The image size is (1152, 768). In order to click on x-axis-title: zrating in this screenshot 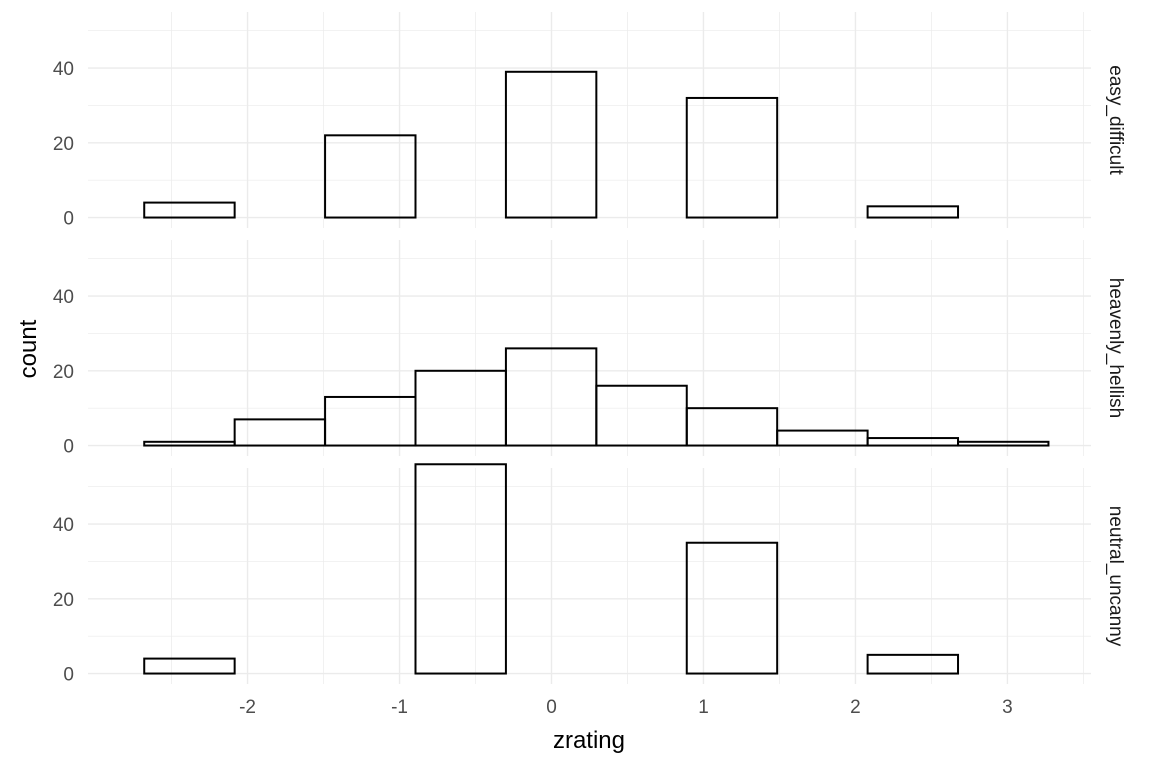, I will do `click(589, 740)`.